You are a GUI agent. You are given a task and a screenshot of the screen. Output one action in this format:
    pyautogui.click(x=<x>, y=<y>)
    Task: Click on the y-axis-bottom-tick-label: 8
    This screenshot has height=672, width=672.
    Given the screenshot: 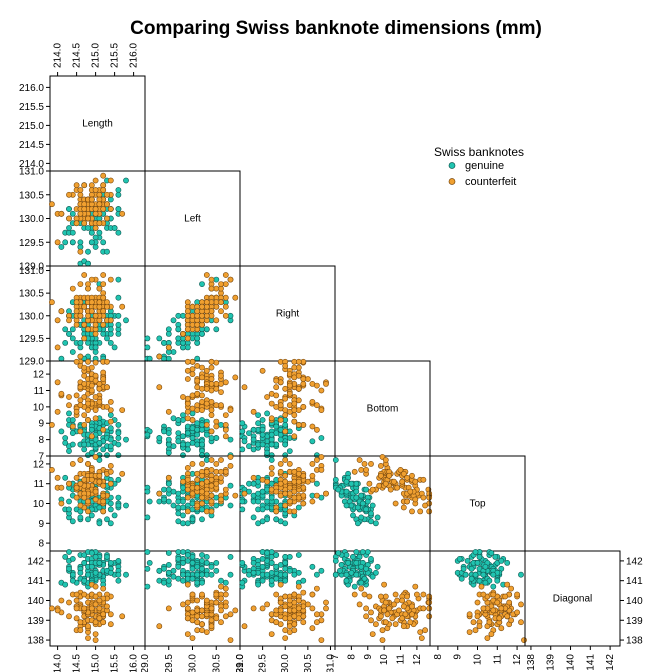 What is the action you would take?
    pyautogui.click(x=41, y=440)
    